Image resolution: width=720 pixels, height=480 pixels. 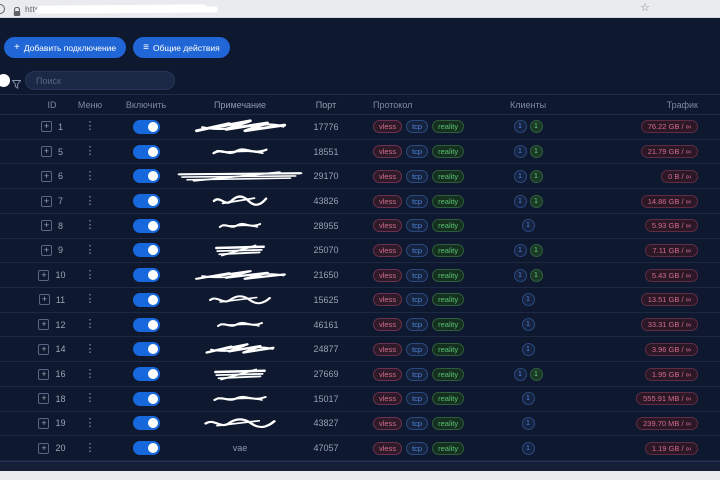 I want to click on traffic-badge: 1.95 GB / ∞, so click(x=671, y=374).